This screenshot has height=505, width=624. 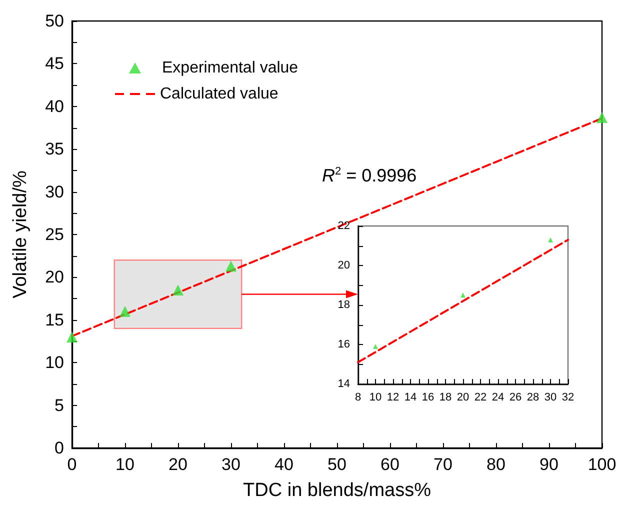 What do you see at coordinates (230, 68) in the screenshot?
I see `legend-label: Experimental value` at bounding box center [230, 68].